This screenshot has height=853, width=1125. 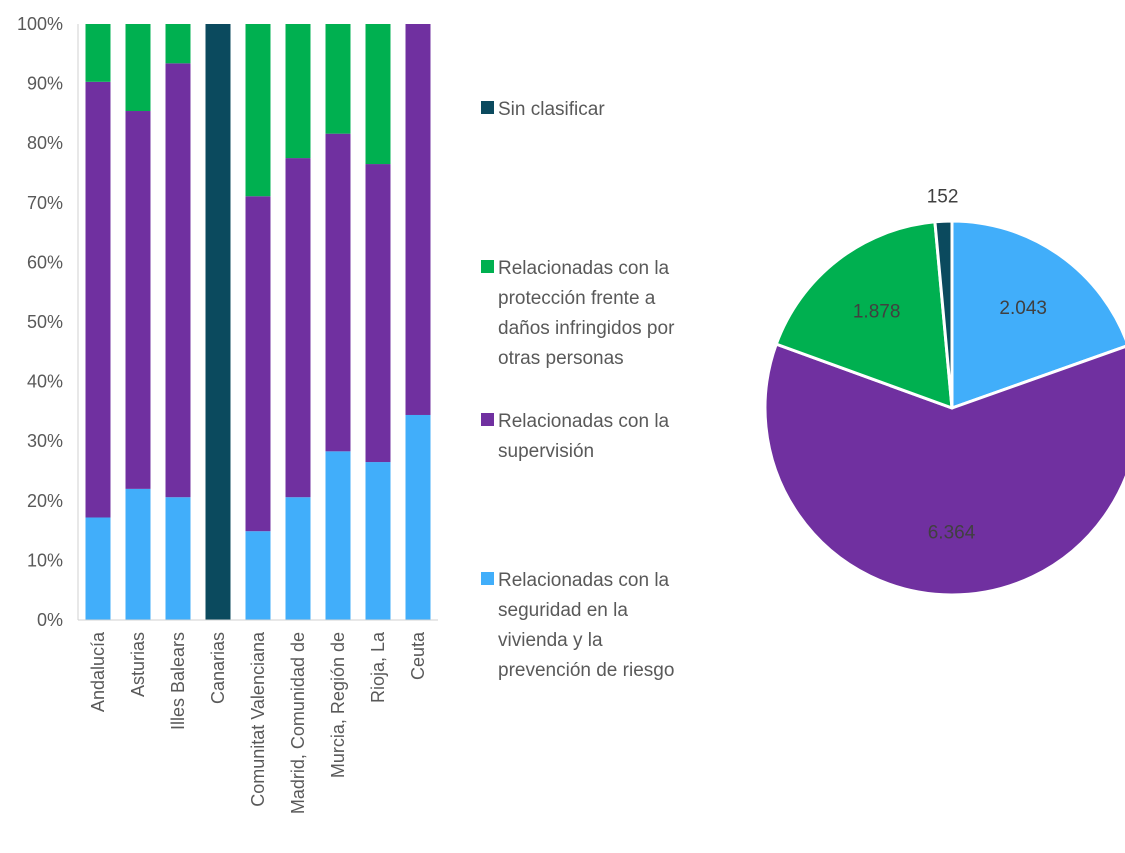 What do you see at coordinates (952, 532) in the screenshot?
I see `pie-slice-label: 6.364` at bounding box center [952, 532].